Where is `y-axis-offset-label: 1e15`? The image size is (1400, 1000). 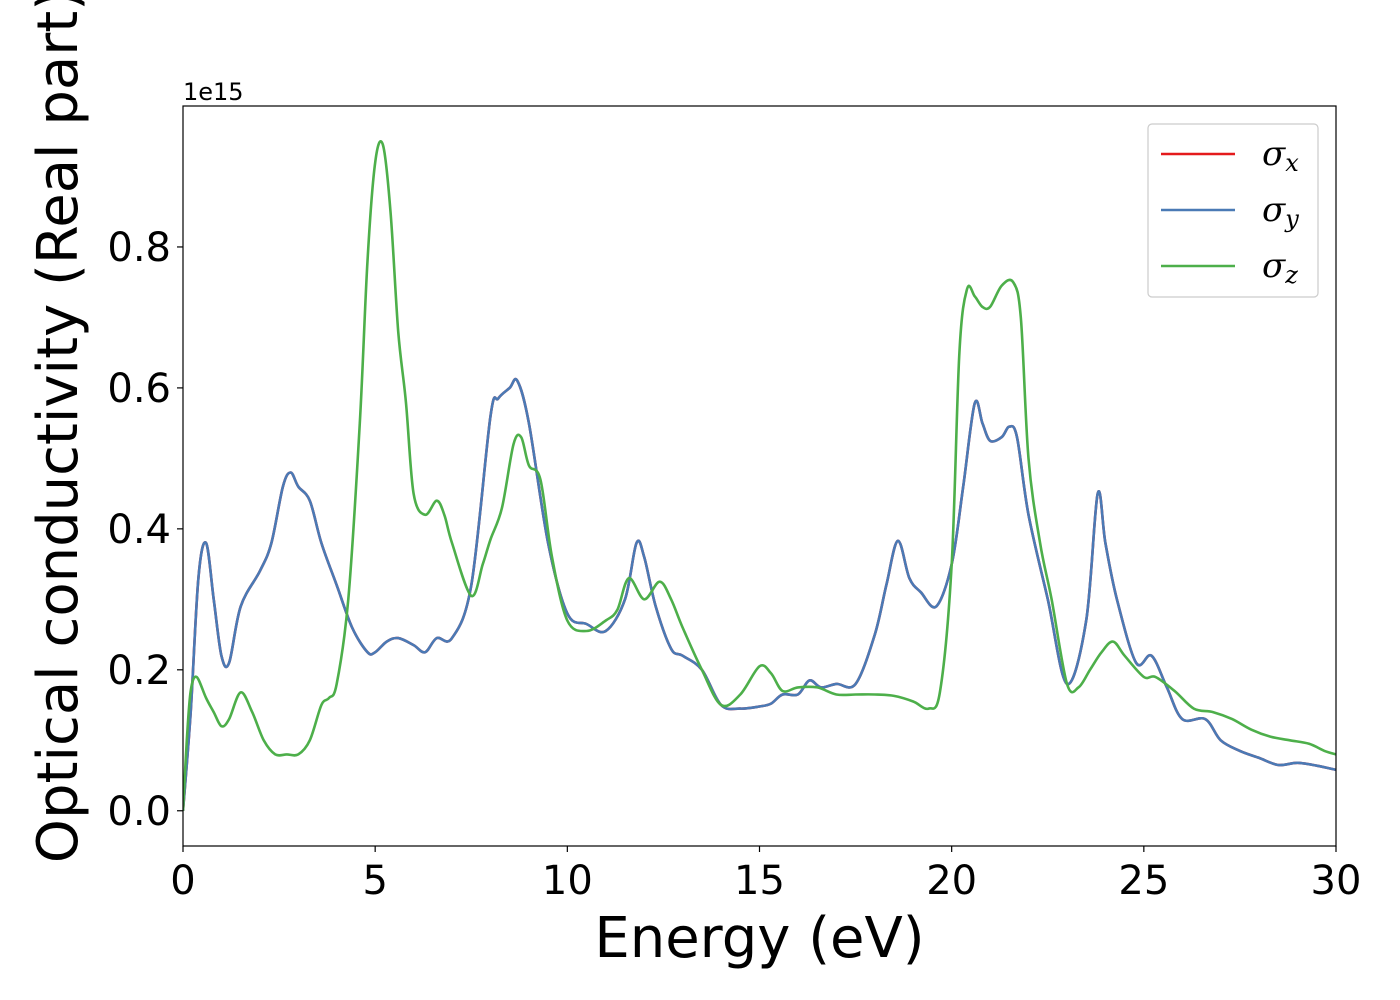 y-axis-offset-label: 1e15 is located at coordinates (213, 92).